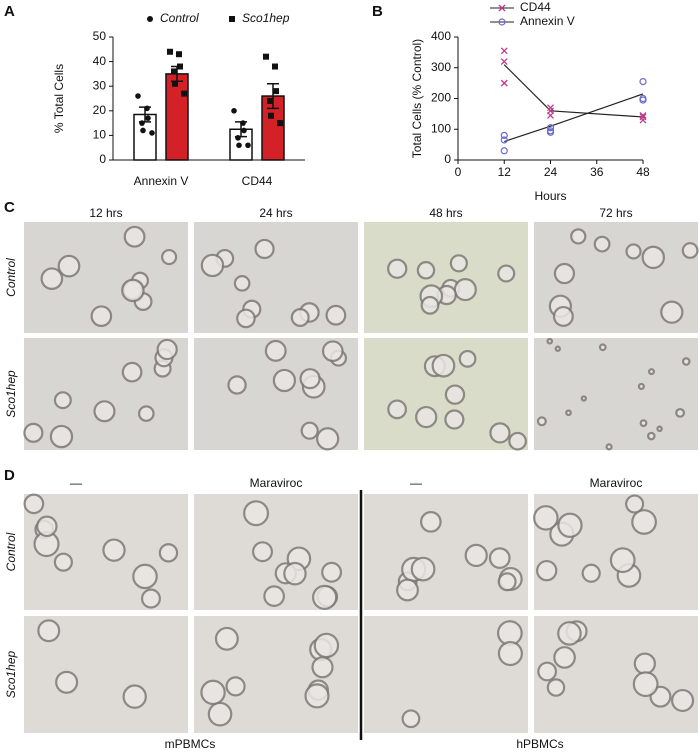  I want to click on column-label: 12 hrs, so click(105, 213).